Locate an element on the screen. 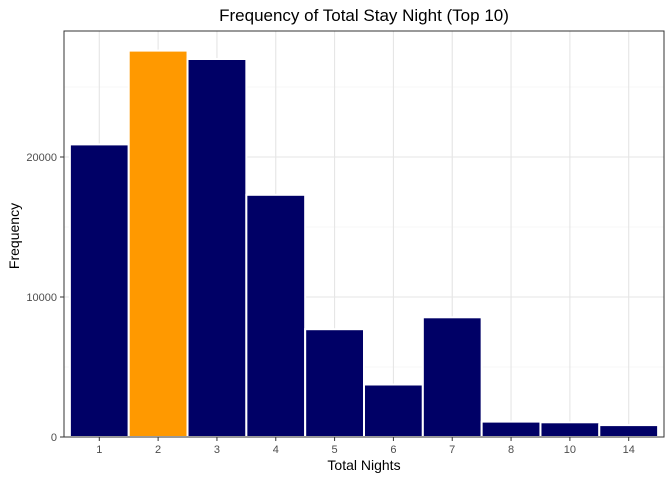 The width and height of the screenshot is (672, 480). x-tick-label: 7 is located at coordinates (452, 450).